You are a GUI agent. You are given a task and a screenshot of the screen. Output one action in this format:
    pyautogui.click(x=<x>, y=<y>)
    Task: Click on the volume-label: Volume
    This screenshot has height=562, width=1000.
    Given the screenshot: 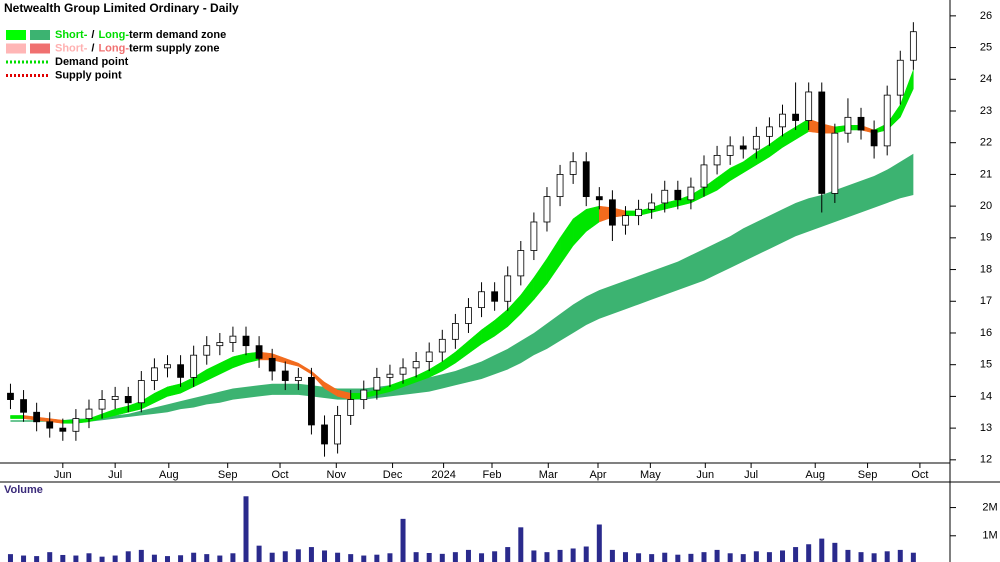 What is the action you would take?
    pyautogui.click(x=23, y=490)
    